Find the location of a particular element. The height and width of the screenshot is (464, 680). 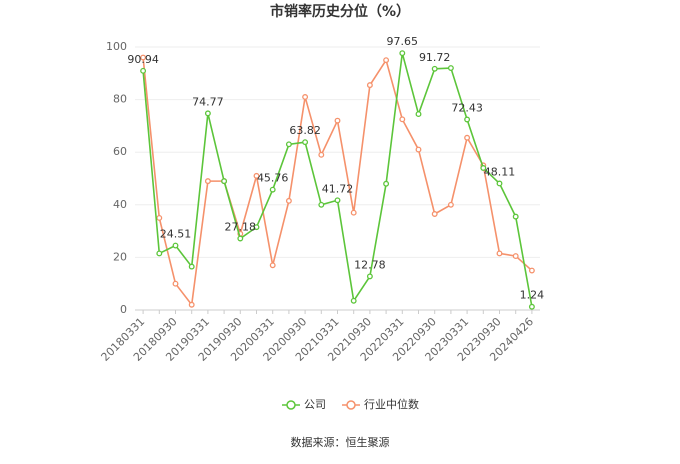

legend-item: 行业中位数 is located at coordinates (380, 404).